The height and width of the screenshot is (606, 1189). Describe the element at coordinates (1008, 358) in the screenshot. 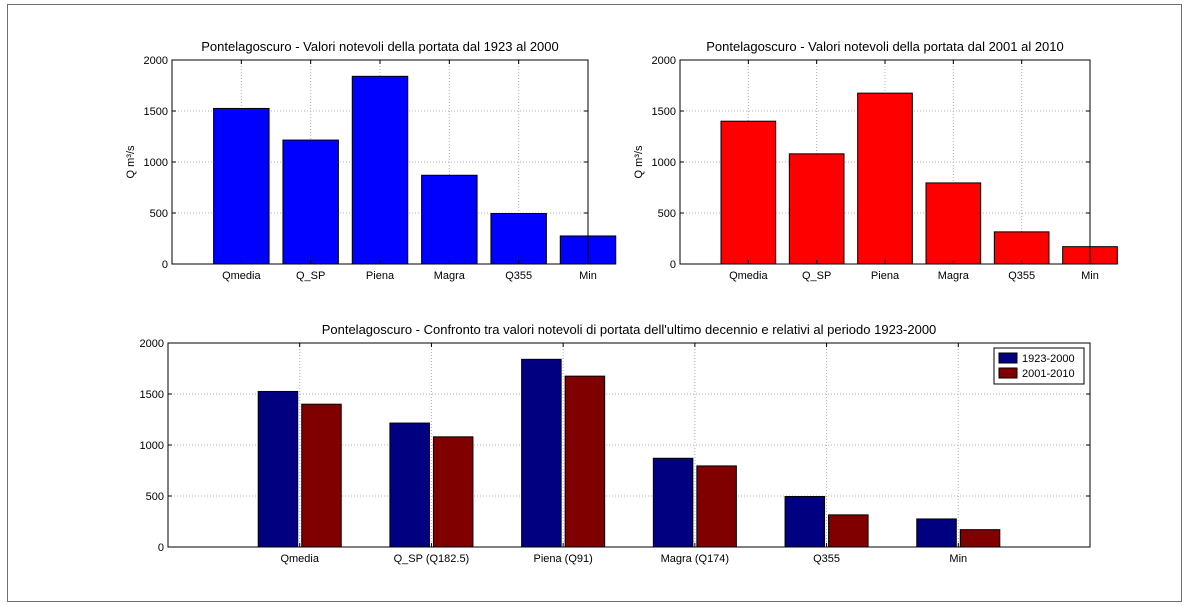

I see `legend-swatch-1923-2000` at that location.